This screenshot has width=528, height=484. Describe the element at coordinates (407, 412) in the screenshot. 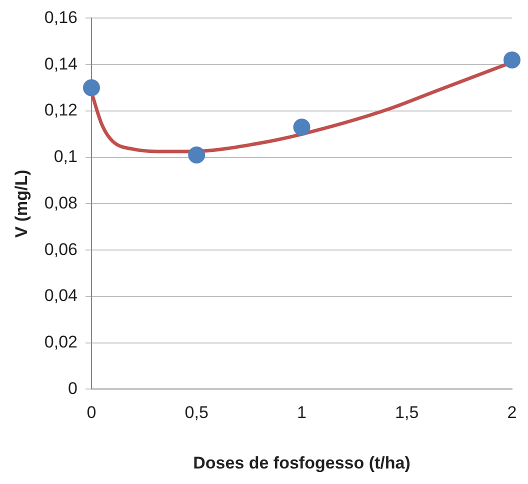

I see `x-tick-label: 1,5` at that location.